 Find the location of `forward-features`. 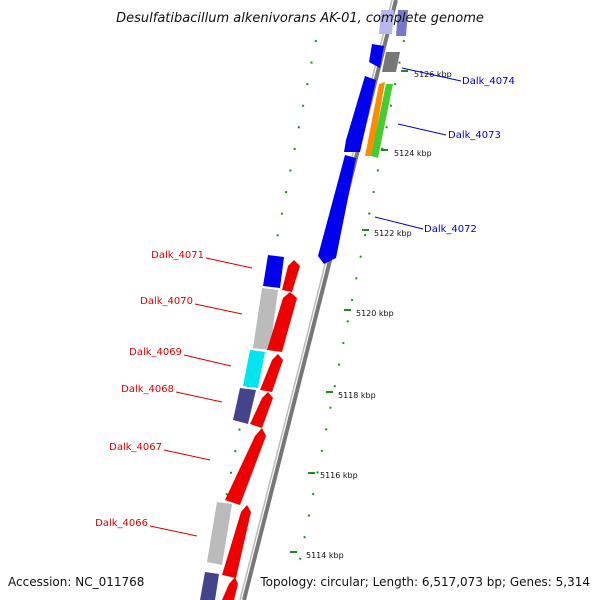

forward-features is located at coordinates (363, 137).